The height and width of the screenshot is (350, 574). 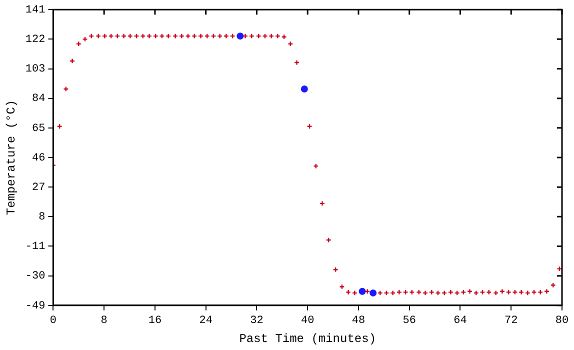 I want to click on x-tick-label: 64, so click(x=461, y=320).